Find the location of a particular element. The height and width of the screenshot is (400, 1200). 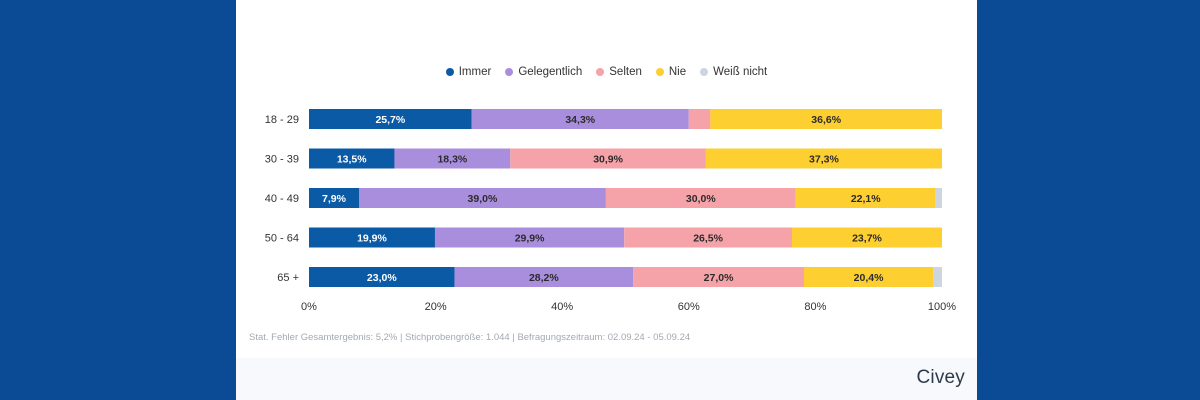

category-label: 18 - 29 is located at coordinates (282, 120).